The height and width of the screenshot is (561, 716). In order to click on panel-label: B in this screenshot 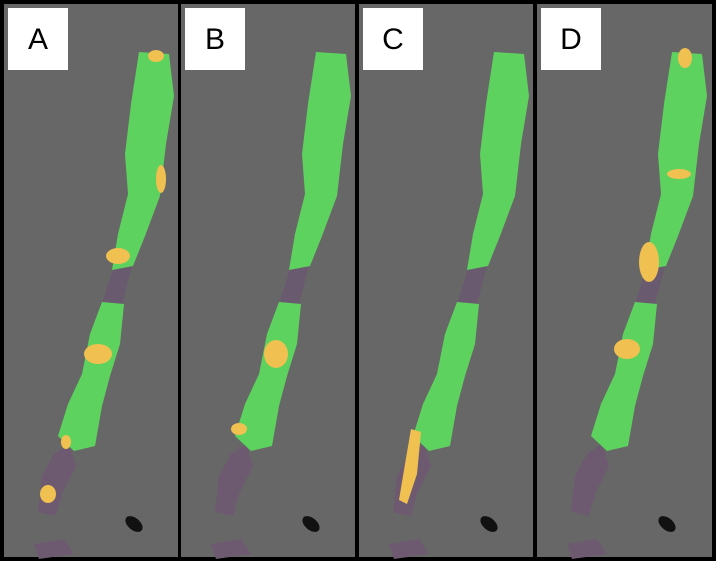, I will do `click(215, 39)`.